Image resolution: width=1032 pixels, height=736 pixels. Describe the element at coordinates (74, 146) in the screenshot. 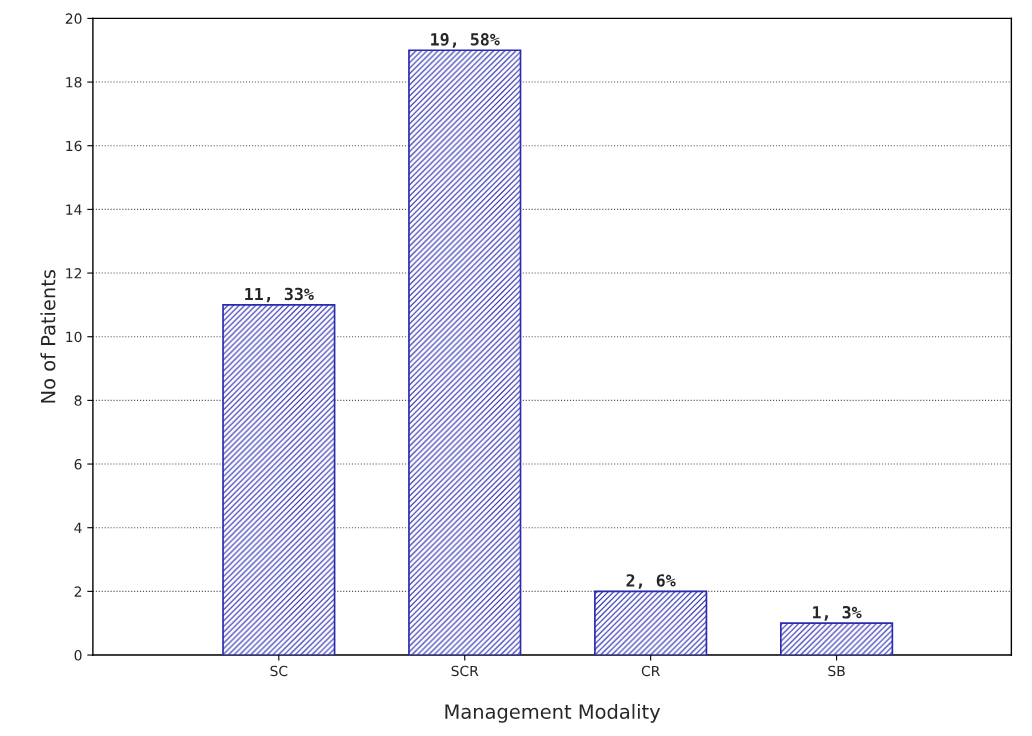

I see `y-tick-label: 16` at that location.